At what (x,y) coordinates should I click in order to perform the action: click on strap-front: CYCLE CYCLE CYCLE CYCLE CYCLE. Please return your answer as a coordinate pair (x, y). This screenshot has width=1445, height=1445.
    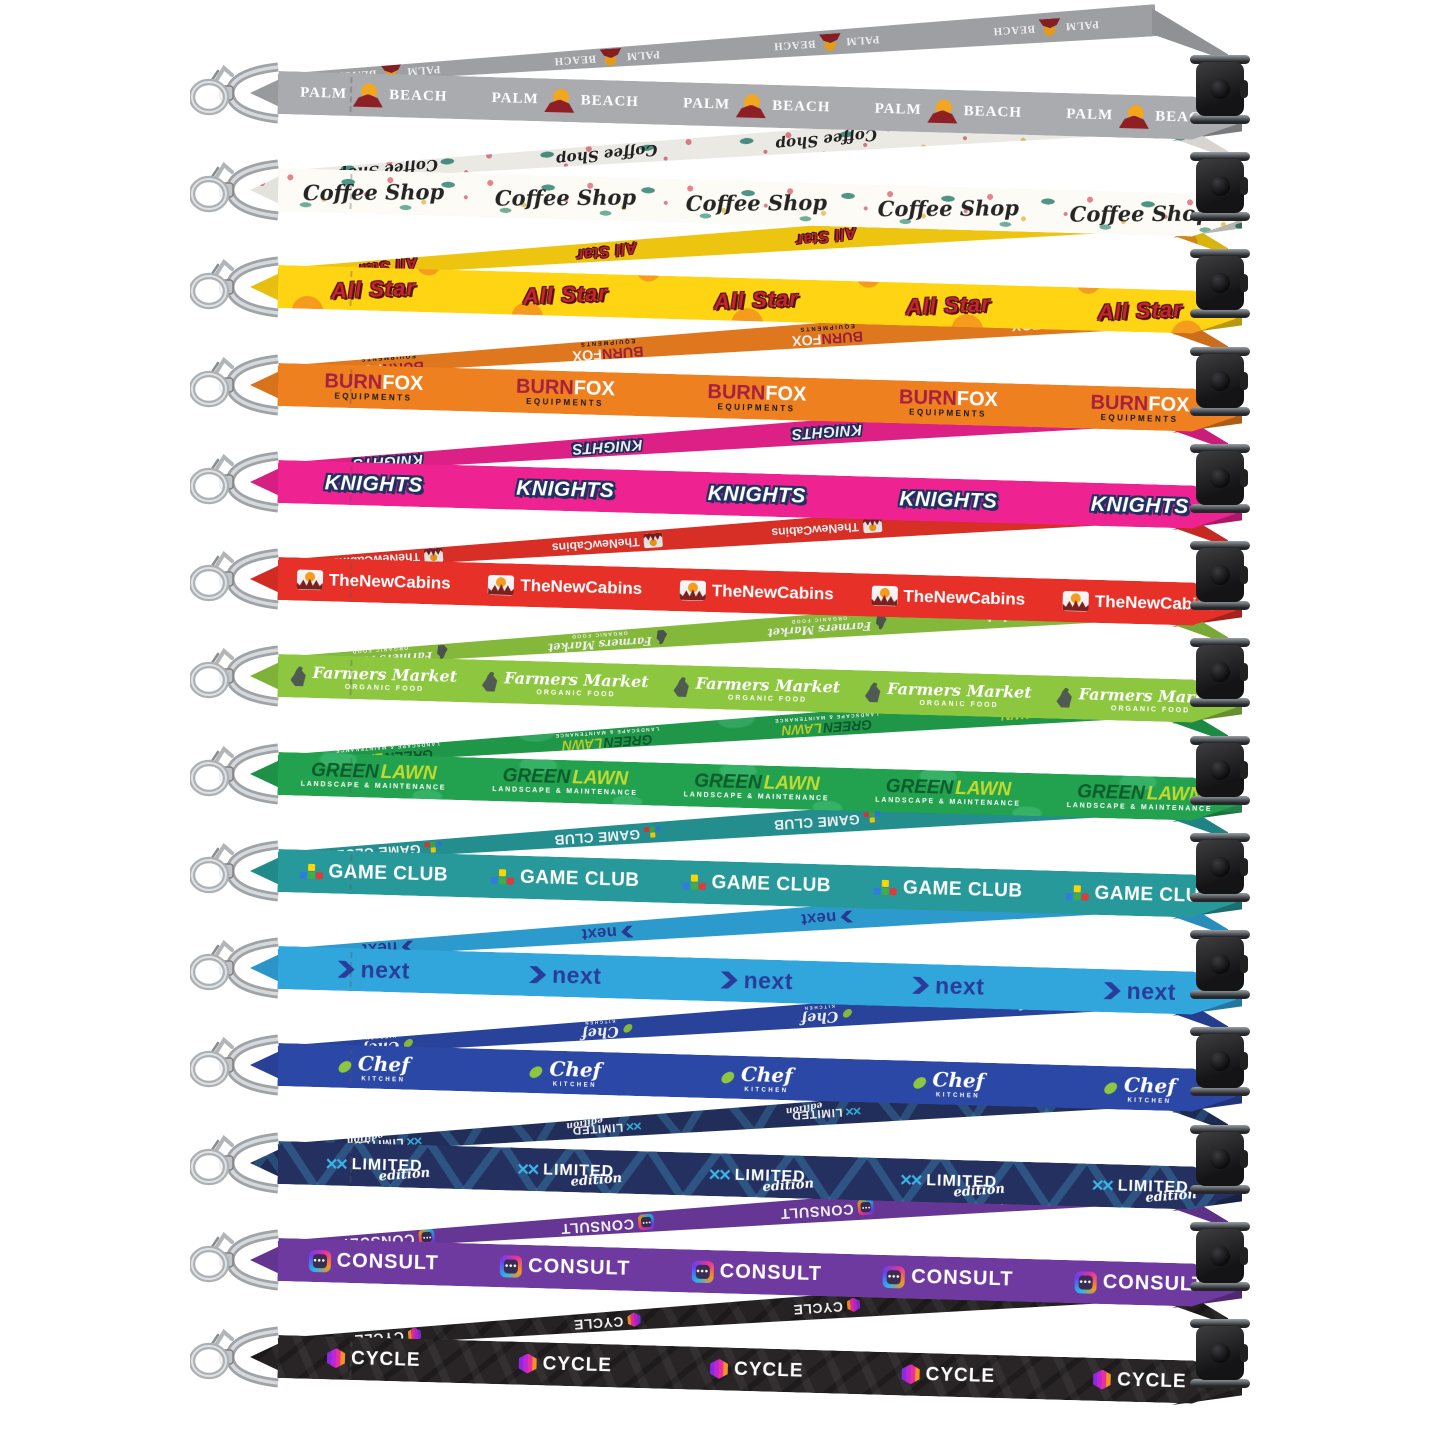
    Looking at the image, I should click on (756, 1370).